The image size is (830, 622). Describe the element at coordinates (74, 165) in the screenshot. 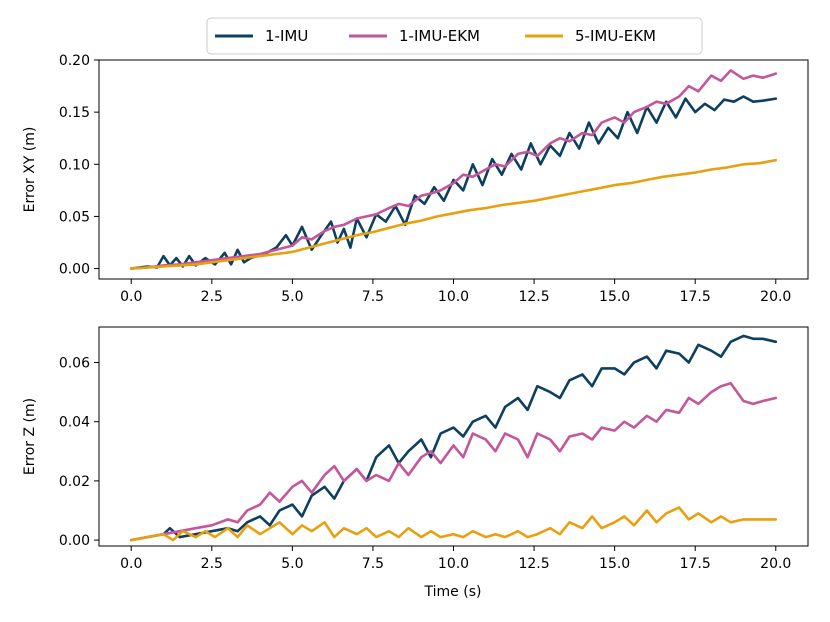

I see `y-tick-label: 0.10` at that location.